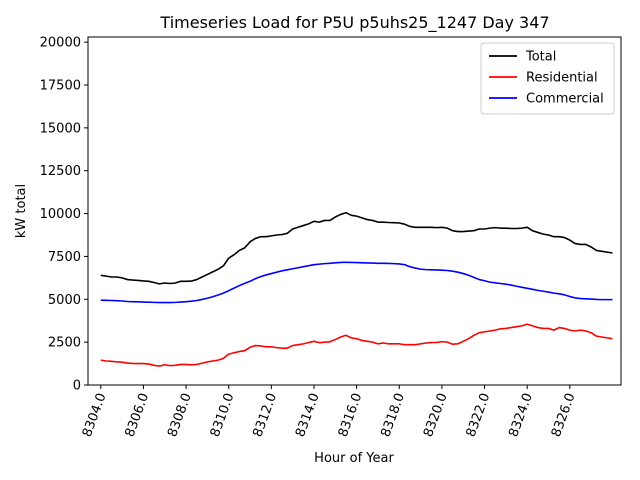 The height and width of the screenshot is (480, 640). What do you see at coordinates (565, 99) in the screenshot?
I see `legend-label-commercial: Commercial` at bounding box center [565, 99].